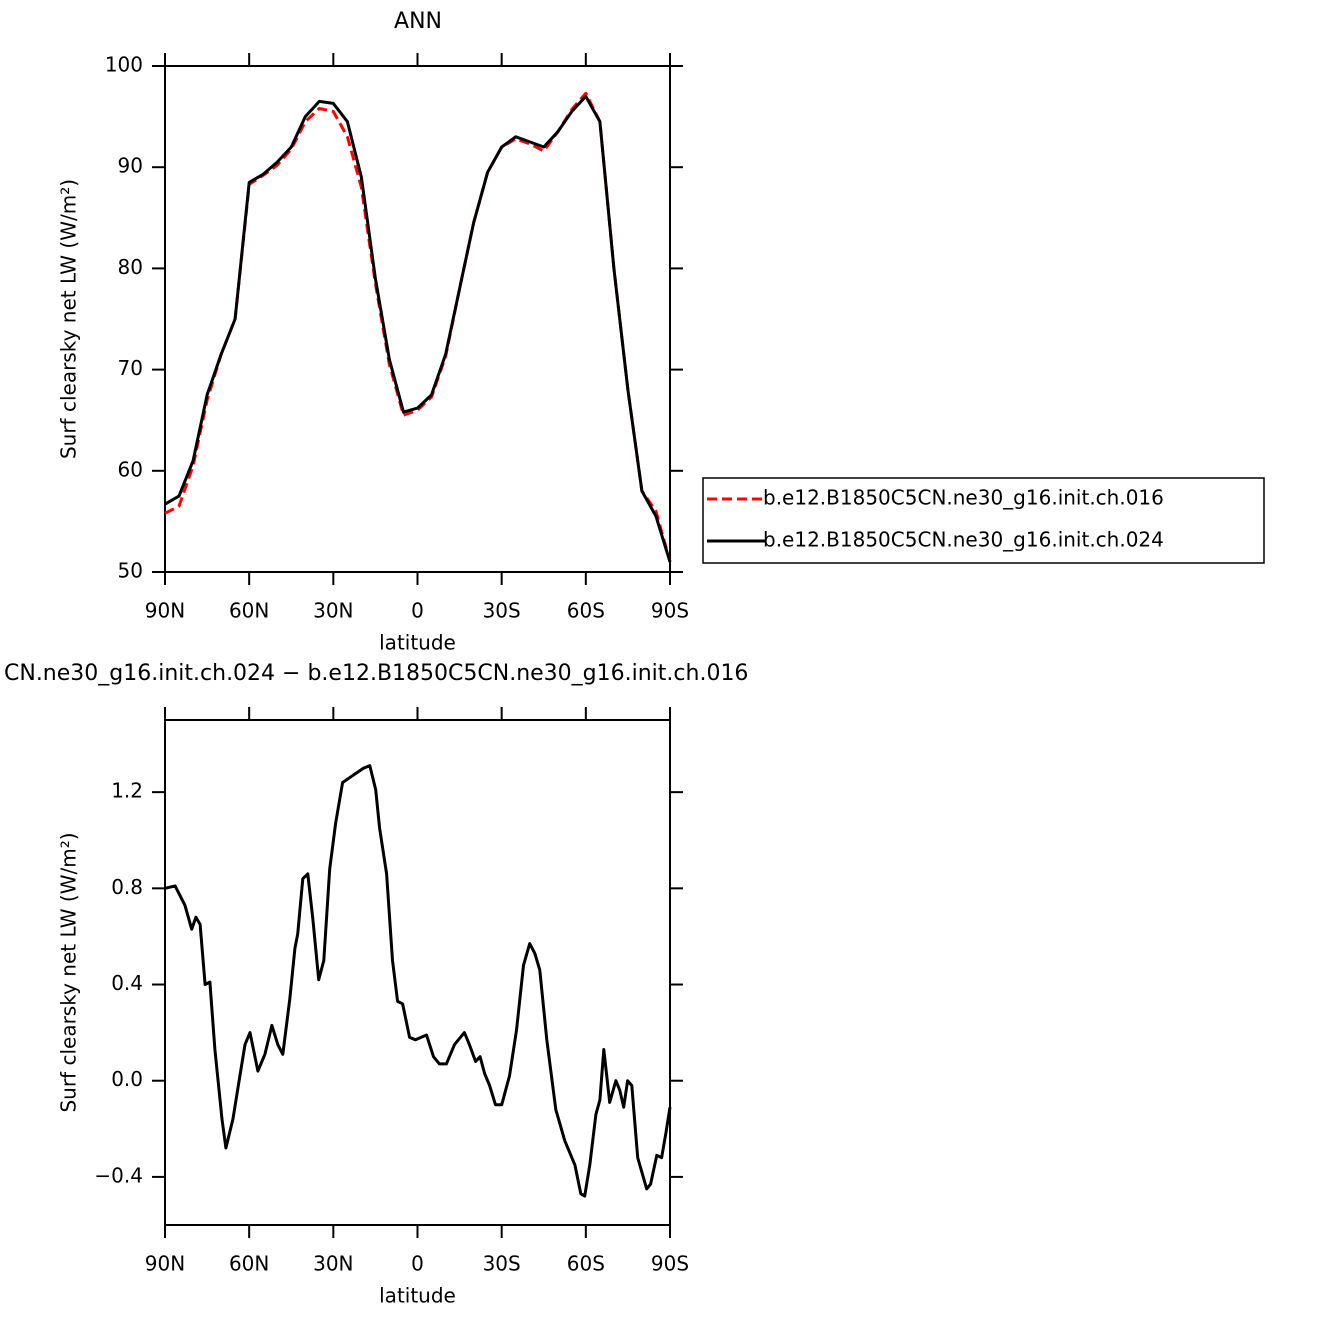  What do you see at coordinates (418, 21) in the screenshot?
I see `chart-title: ANN` at bounding box center [418, 21].